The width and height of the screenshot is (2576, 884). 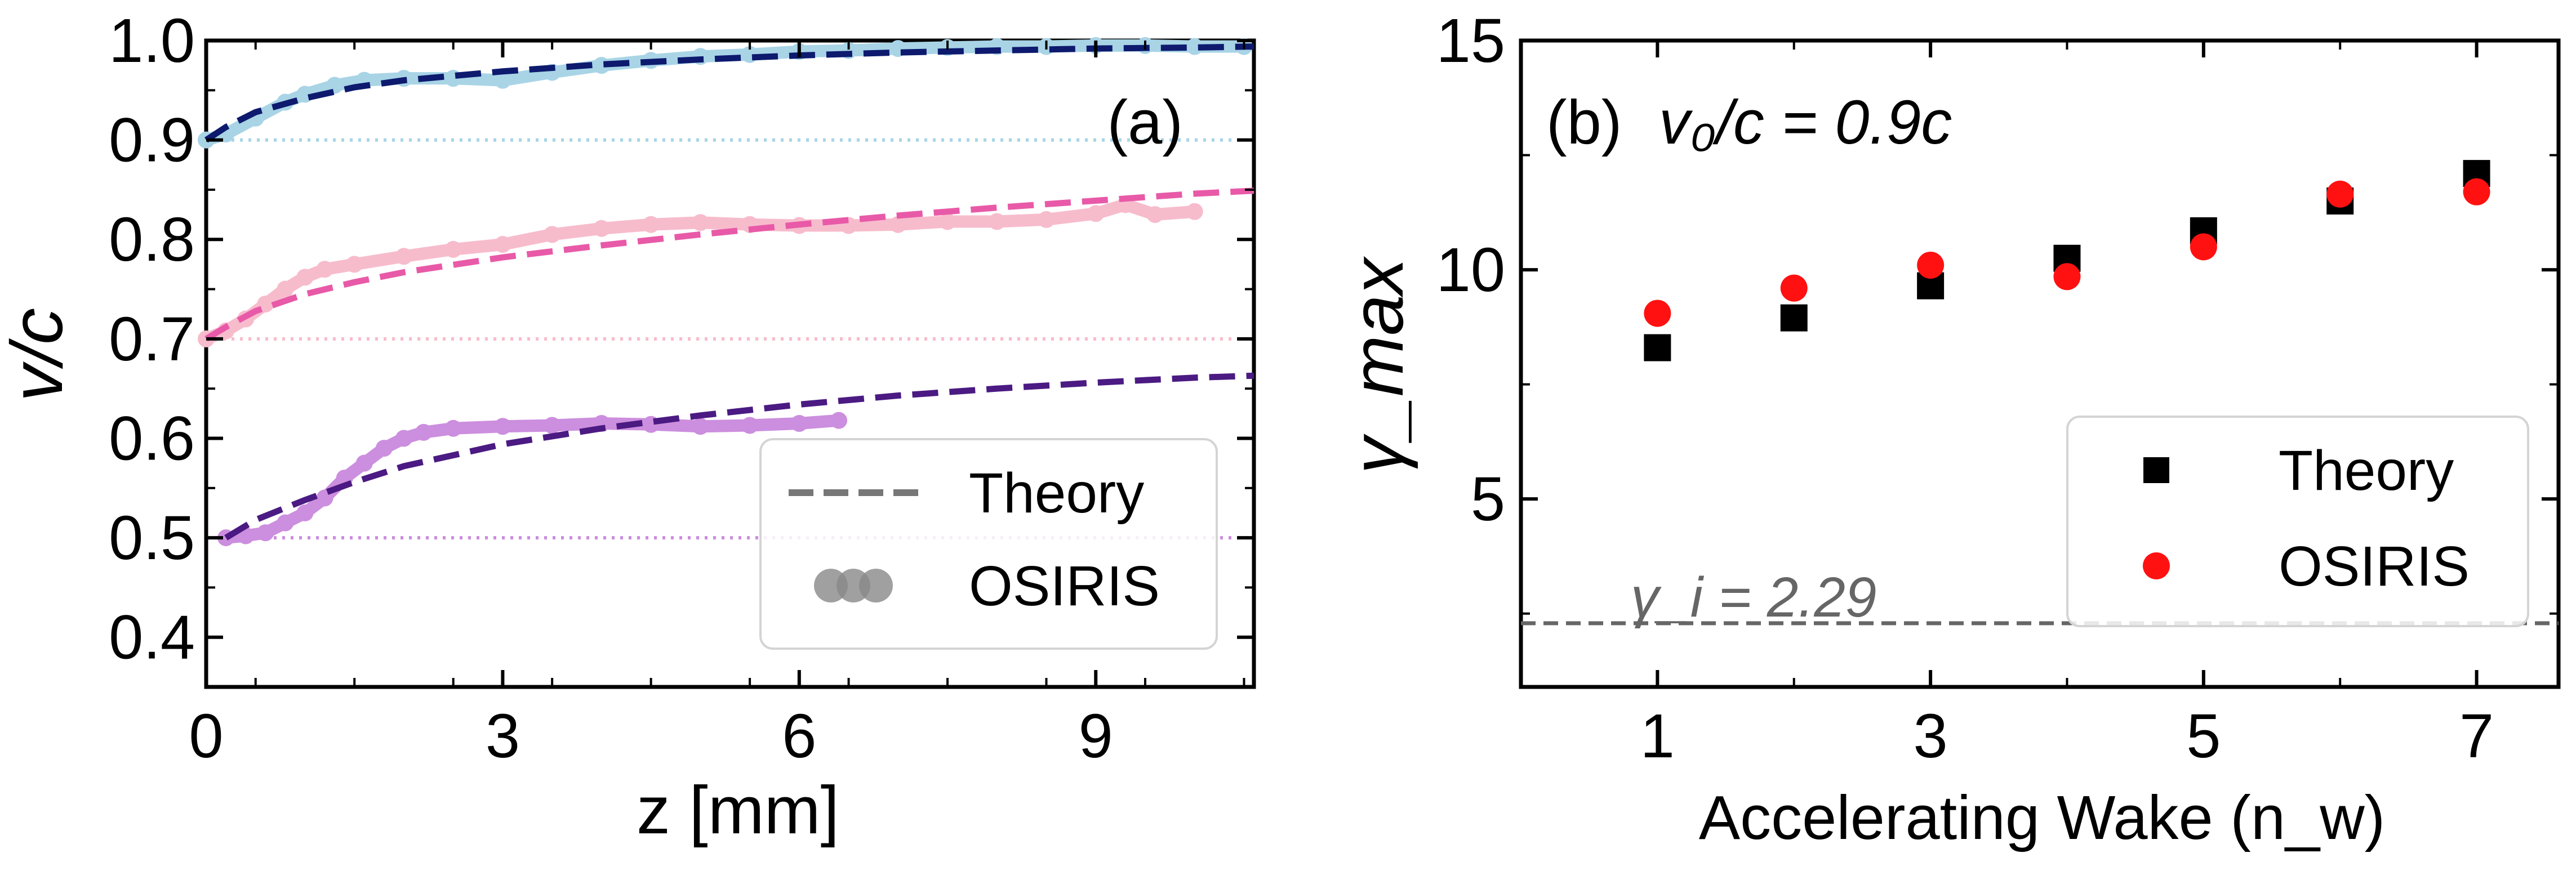 What do you see at coordinates (1488, 499) in the screenshot?
I see `y-tick-label: 5` at bounding box center [1488, 499].